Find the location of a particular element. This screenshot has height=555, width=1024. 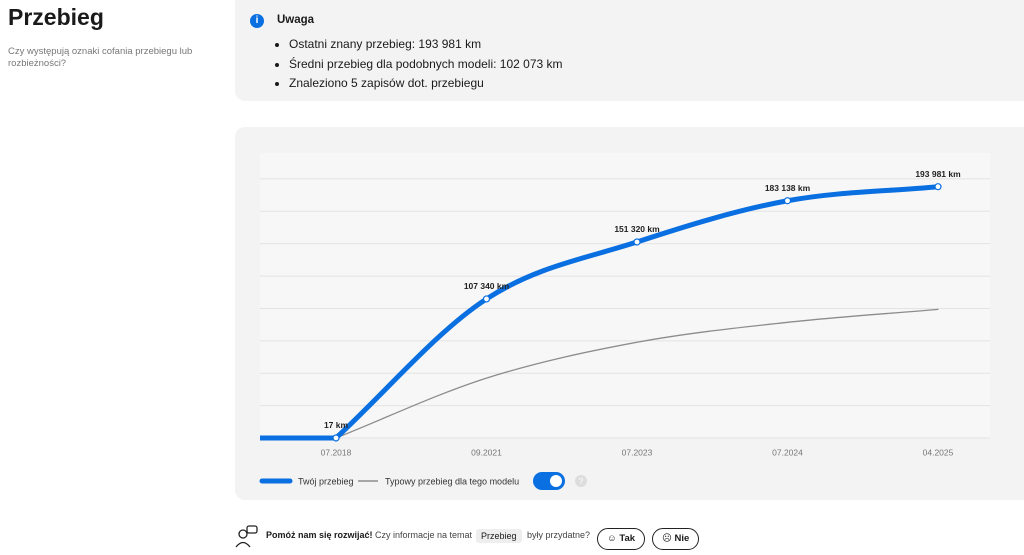

feedback-icon is located at coordinates (246, 536).